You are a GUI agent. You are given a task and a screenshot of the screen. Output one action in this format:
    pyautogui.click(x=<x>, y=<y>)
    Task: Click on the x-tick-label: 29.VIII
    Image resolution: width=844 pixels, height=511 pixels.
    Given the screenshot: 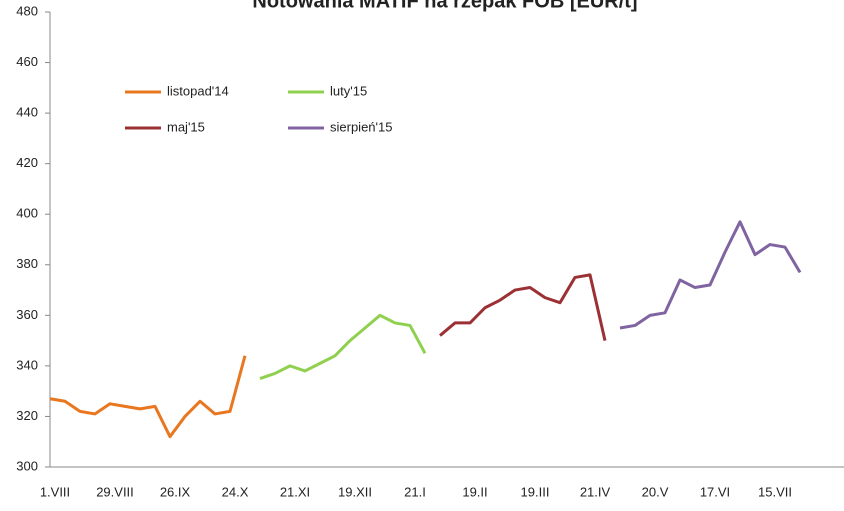 What is the action you would take?
    pyautogui.click(x=115, y=491)
    